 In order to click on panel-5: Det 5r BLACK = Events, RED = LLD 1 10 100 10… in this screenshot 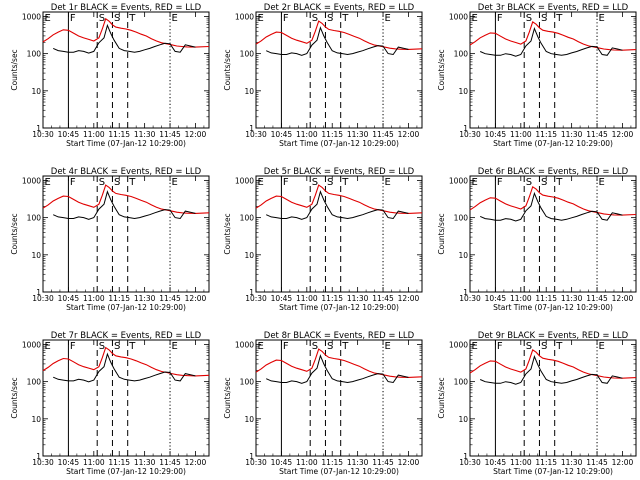, I will do `click(323, 239)`.